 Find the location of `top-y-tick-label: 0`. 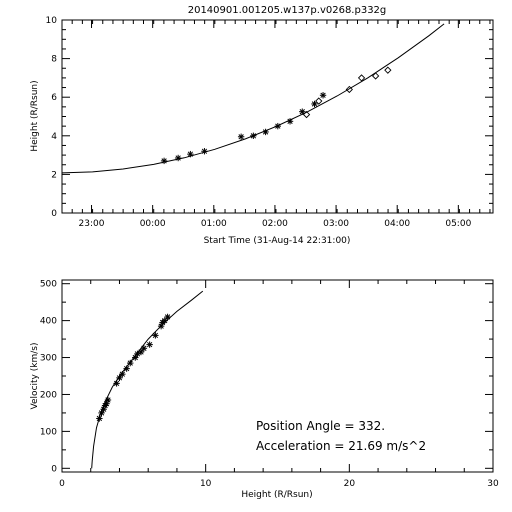

top-y-tick-label: 0 is located at coordinates (54, 214).